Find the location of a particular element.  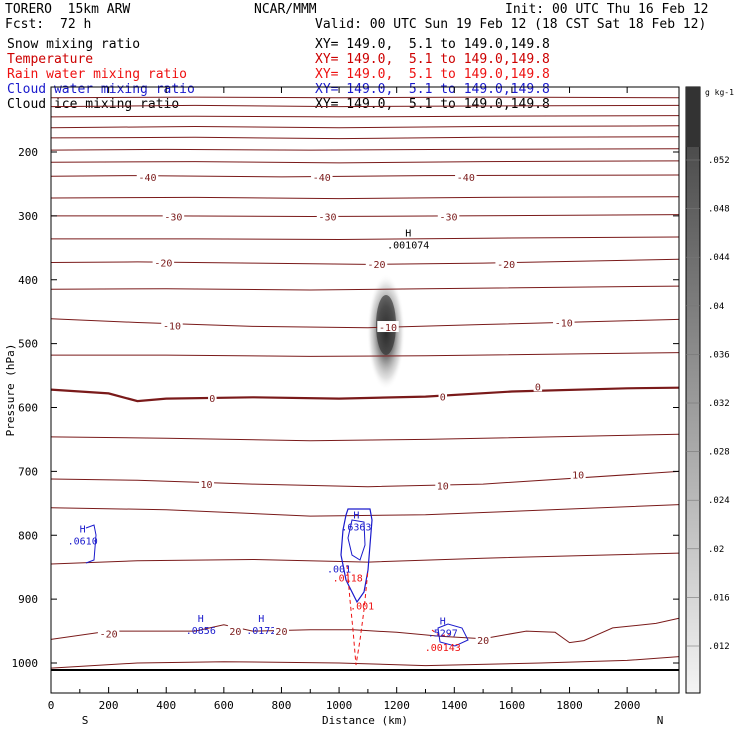

y-tick-label: 500 is located at coordinates (28, 344).